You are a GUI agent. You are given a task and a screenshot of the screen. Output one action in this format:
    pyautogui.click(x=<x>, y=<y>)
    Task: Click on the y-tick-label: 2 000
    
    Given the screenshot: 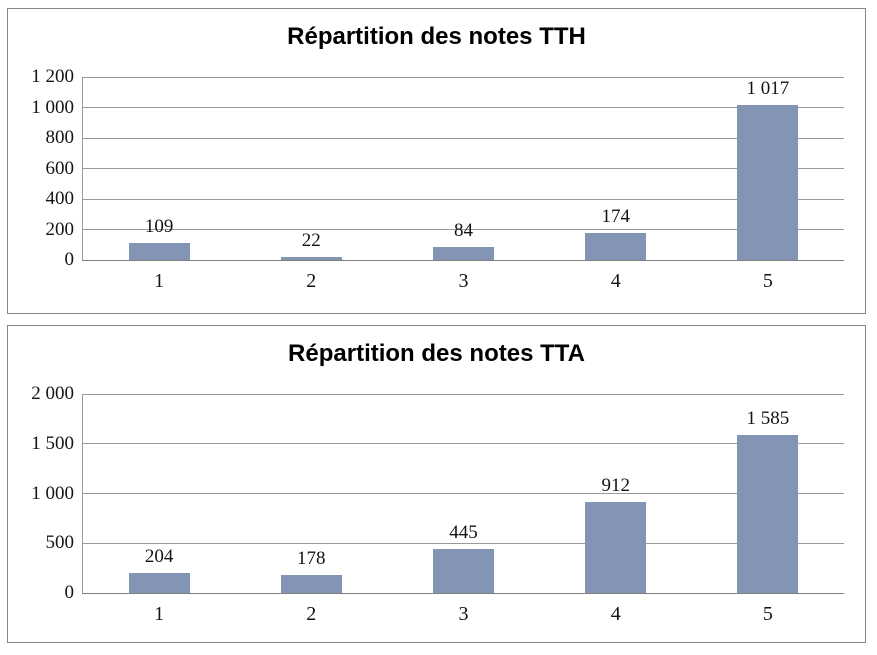 What is the action you would take?
    pyautogui.click(x=52, y=393)
    